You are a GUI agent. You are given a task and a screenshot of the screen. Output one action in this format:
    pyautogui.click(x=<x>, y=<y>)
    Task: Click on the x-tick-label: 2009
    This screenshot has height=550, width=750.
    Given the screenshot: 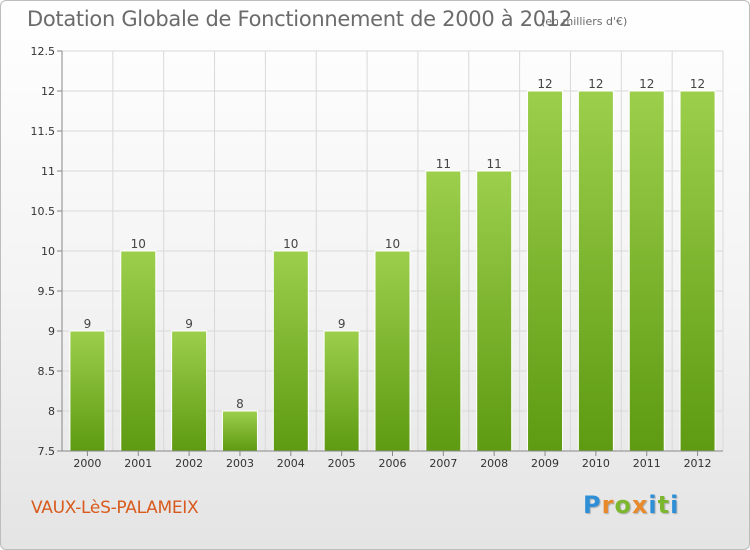 What is the action you would take?
    pyautogui.click(x=545, y=463)
    